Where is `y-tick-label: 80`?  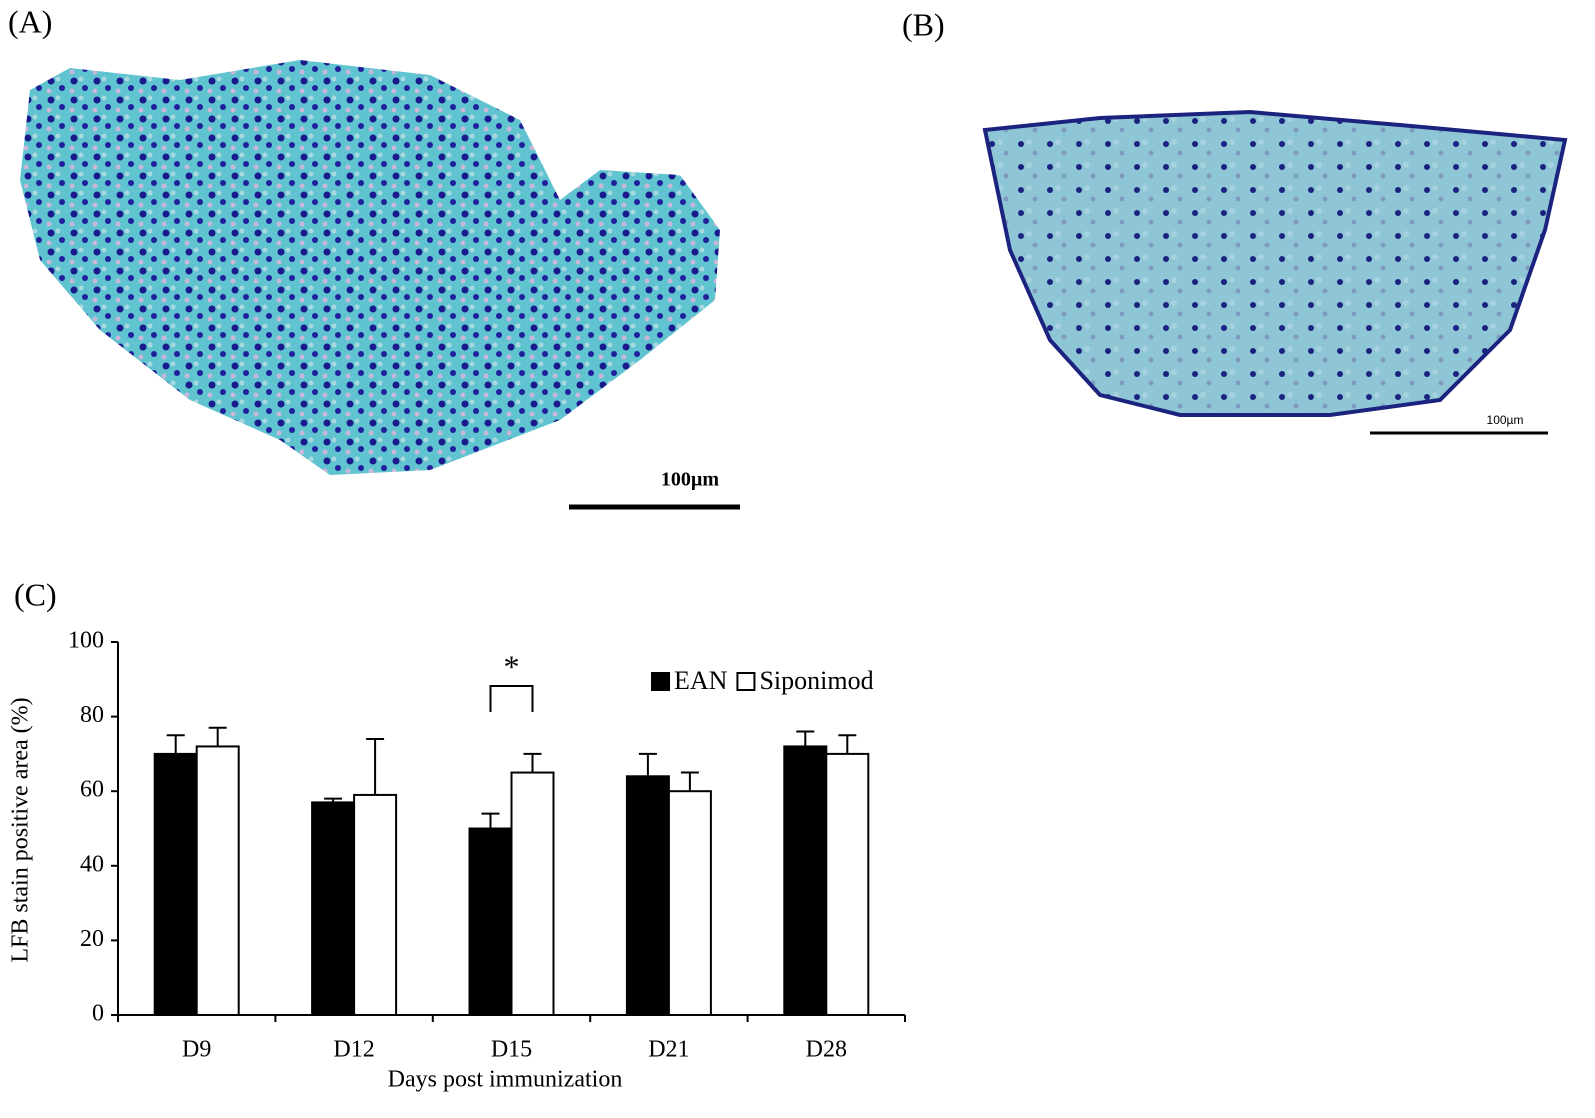
y-tick-label: 80 is located at coordinates (92, 715).